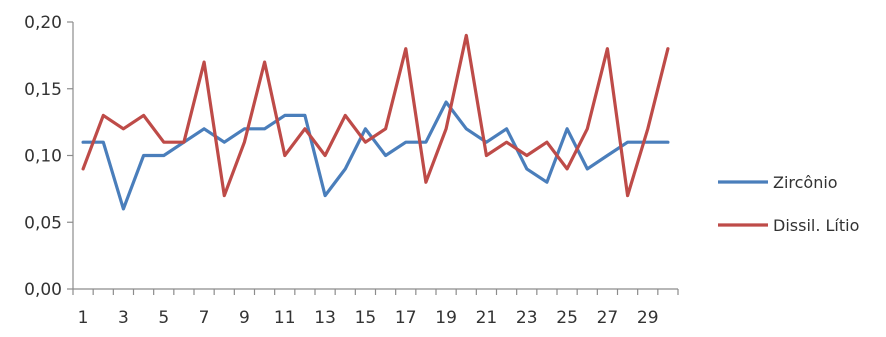  What do you see at coordinates (325, 318) in the screenshot?
I see `x-tick-label: 13` at bounding box center [325, 318].